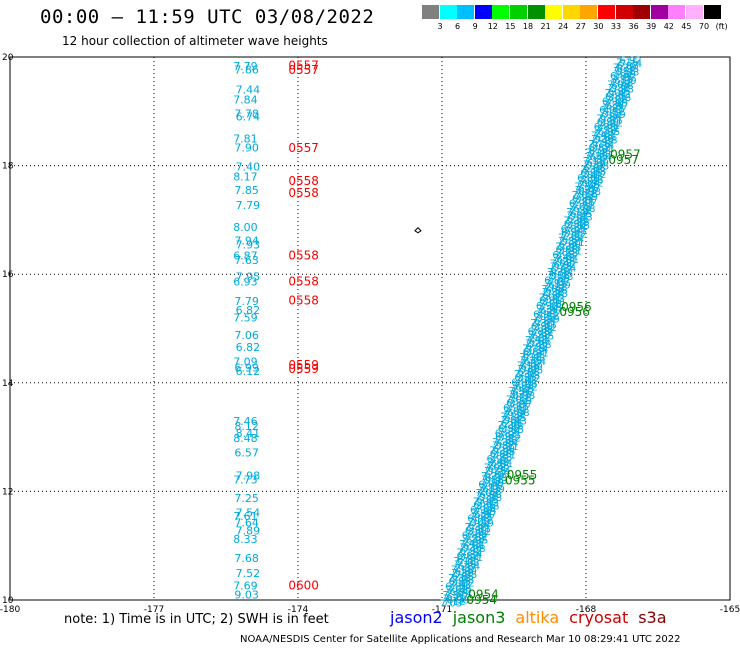 This screenshot has height=650, width=740. Describe the element at coordinates (576, 307) in the screenshot. I see `pass-time-label: 0956` at that location.